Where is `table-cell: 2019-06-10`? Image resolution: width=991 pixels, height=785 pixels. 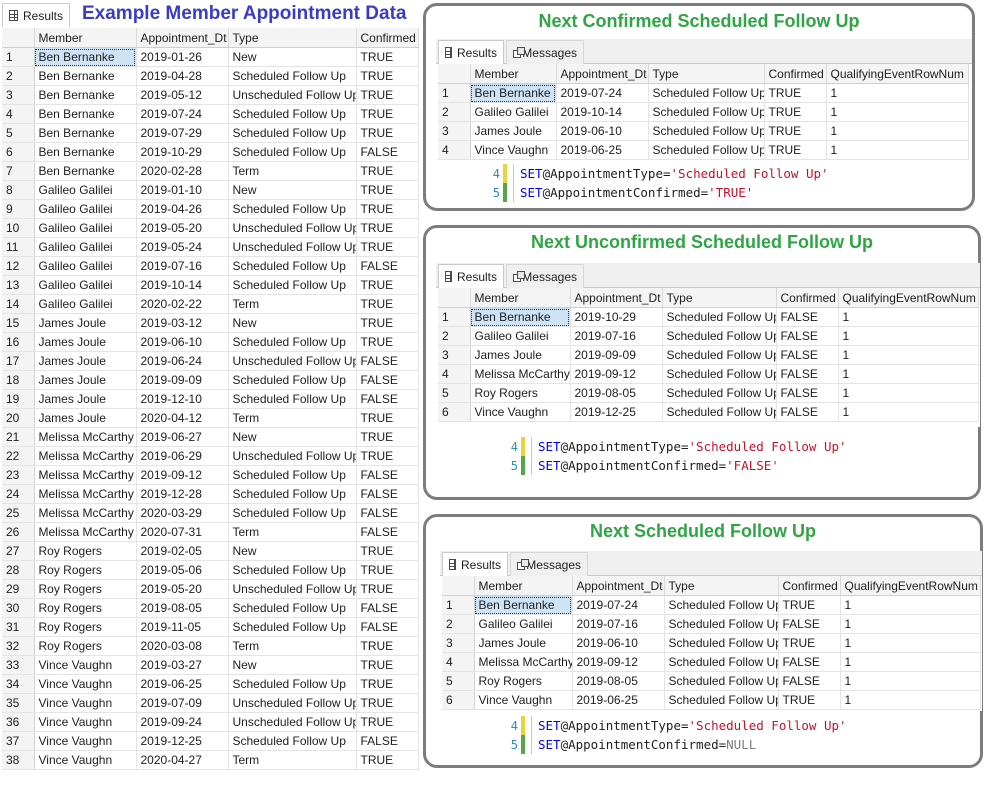 table-cell: 2019-06-10 is located at coordinates (182, 342).